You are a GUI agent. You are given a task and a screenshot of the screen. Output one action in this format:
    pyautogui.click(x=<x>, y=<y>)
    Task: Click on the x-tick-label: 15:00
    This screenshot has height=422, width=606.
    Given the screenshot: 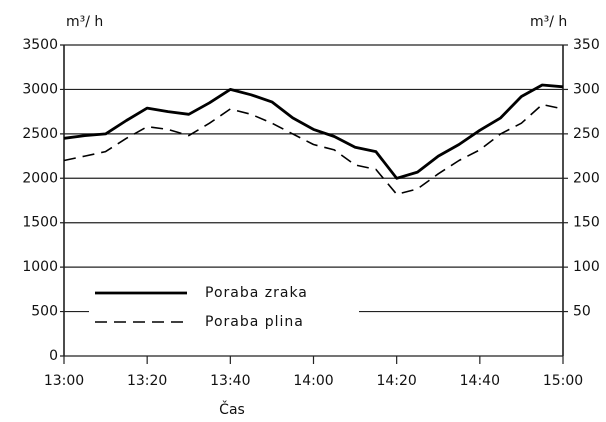 What is the action you would take?
    pyautogui.click(x=563, y=381)
    